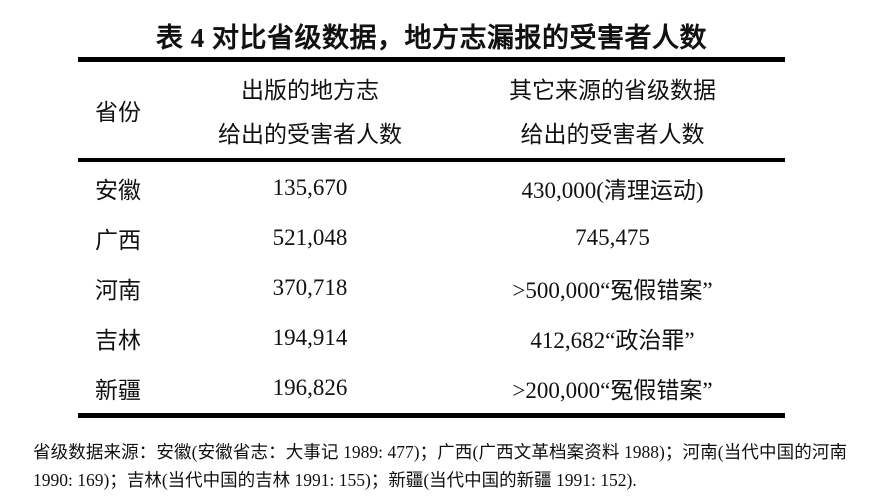 The height and width of the screenshot is (500, 870). Describe the element at coordinates (431, 59) in the screenshot. I see `table-rule-top` at that location.